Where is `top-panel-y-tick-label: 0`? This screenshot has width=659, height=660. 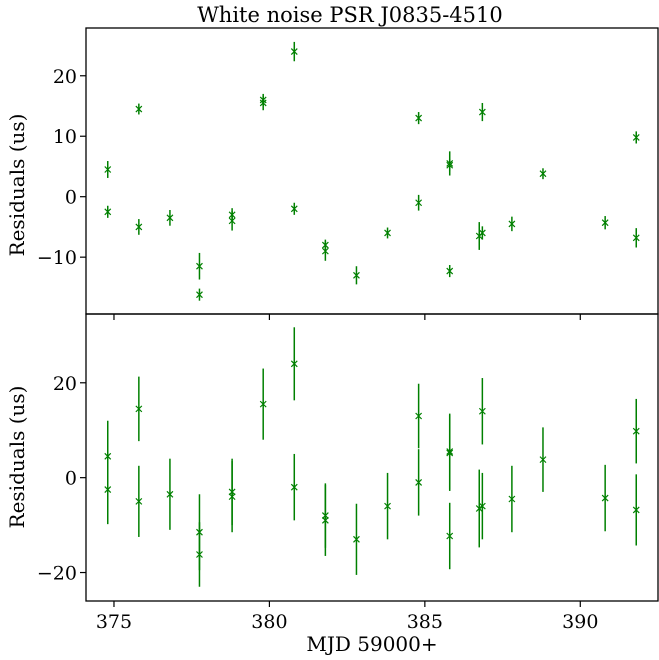
top-panel-y-tick-label: 0 is located at coordinates (71, 198).